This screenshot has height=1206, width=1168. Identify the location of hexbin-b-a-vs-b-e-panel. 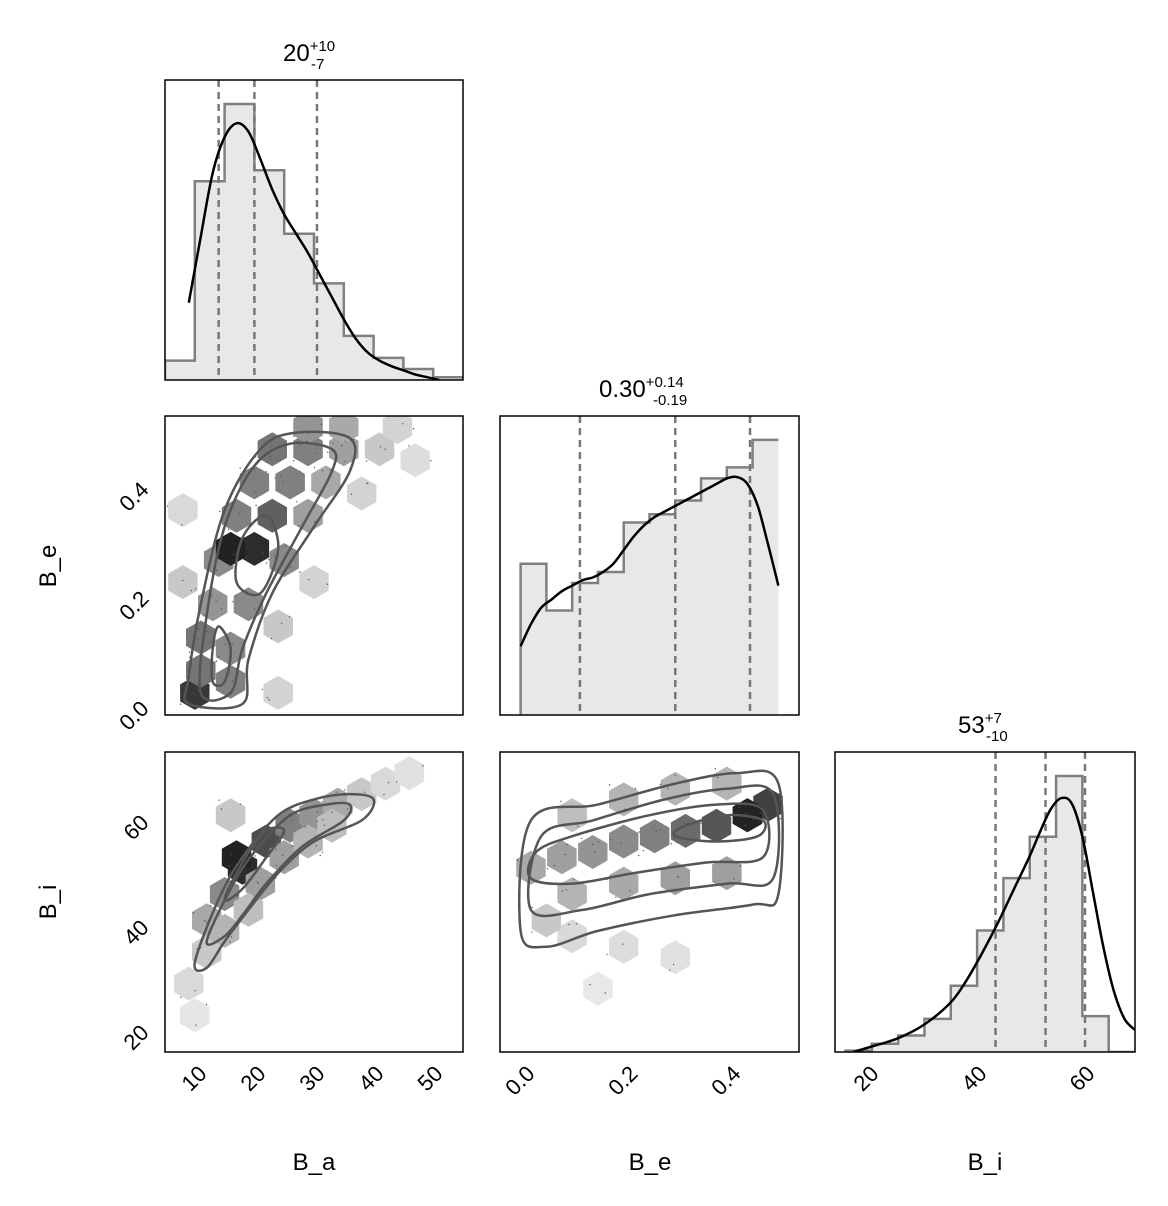
(299, 563).